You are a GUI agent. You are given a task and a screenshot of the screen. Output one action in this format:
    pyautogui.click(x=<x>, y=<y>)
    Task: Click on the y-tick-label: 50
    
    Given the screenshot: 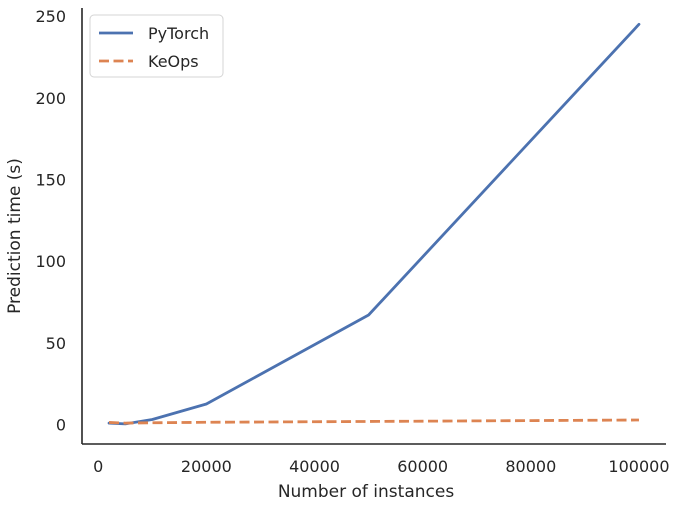 What is the action you would take?
    pyautogui.click(x=56, y=343)
    